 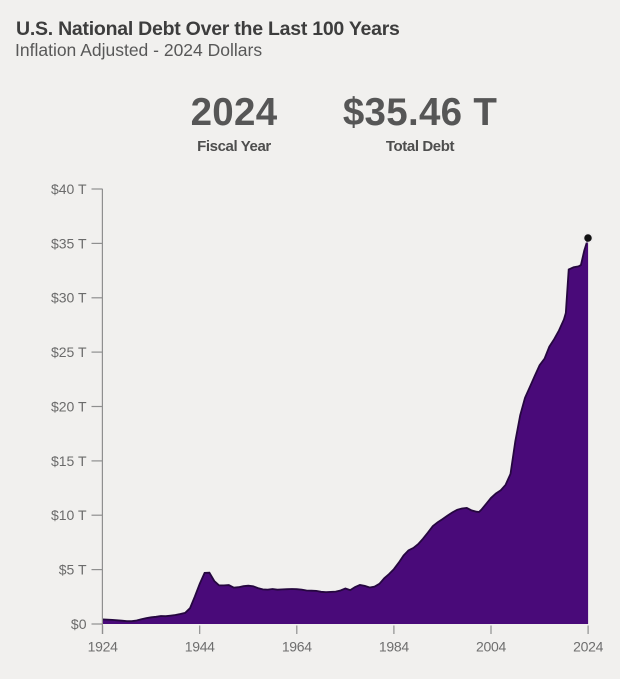 I want to click on svg-text: 1964, so click(x=297, y=647).